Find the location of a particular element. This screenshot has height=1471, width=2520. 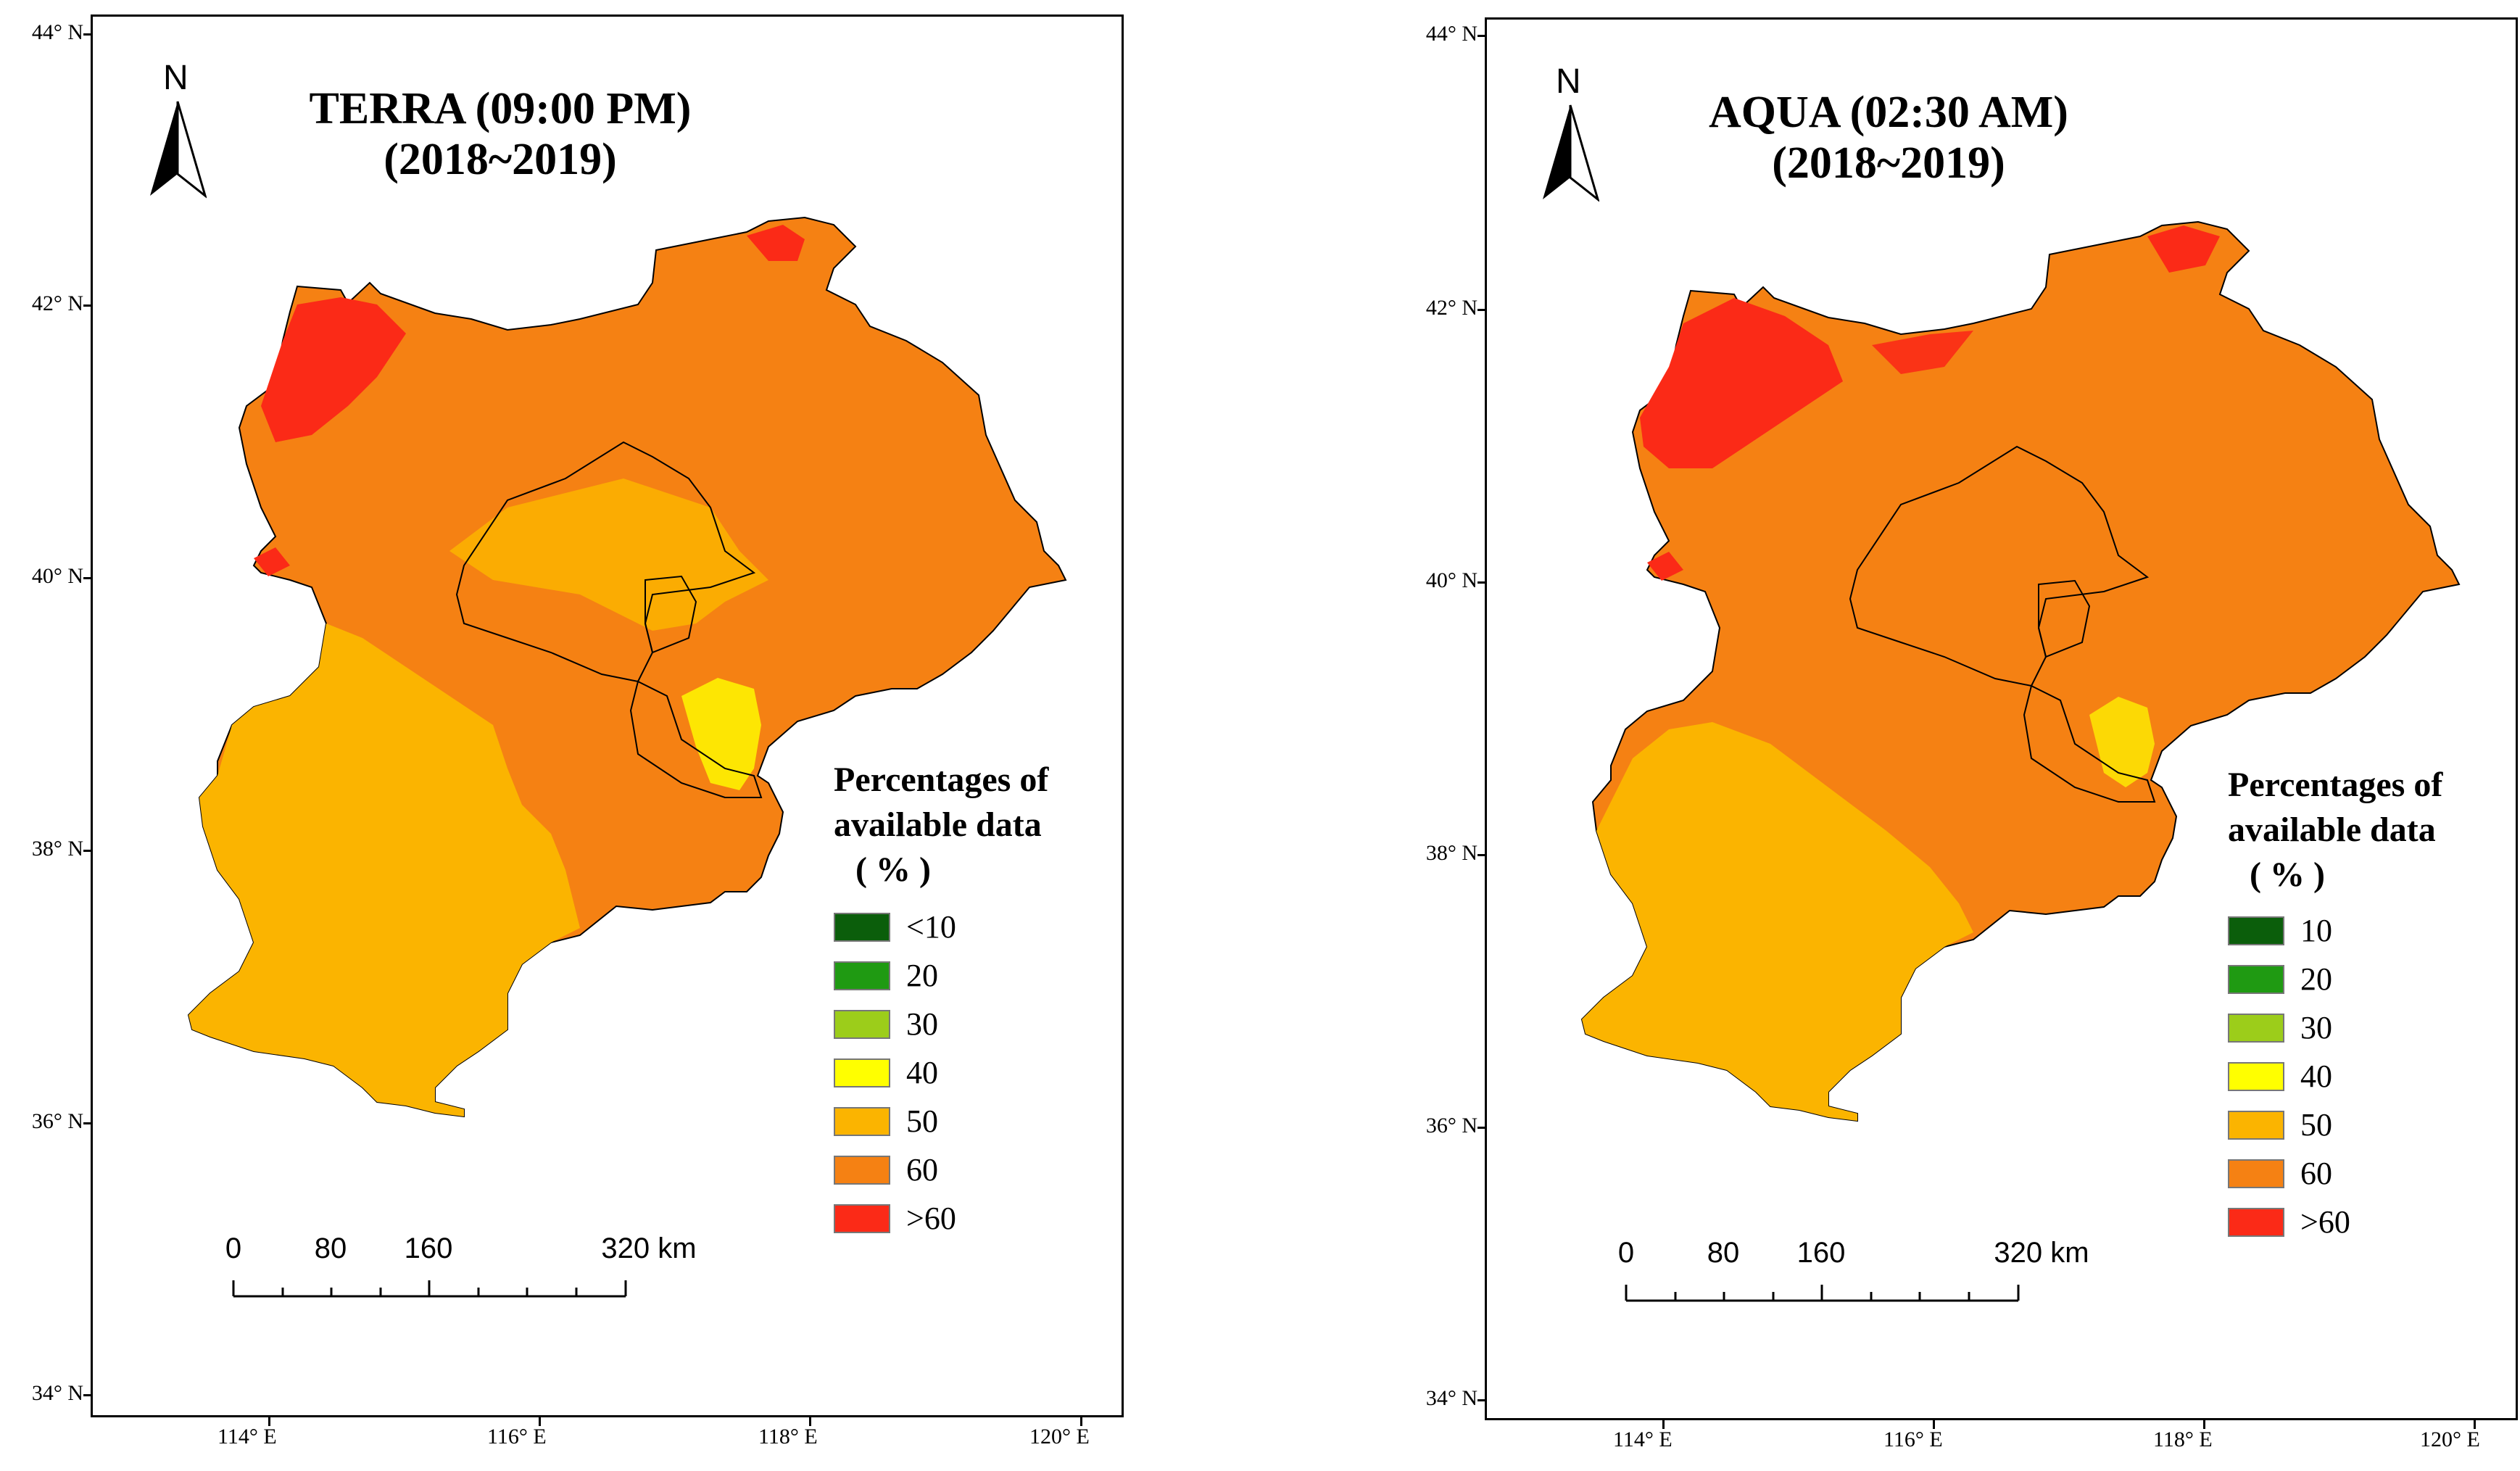

zone-red-north is located at coordinates (1922, 352).